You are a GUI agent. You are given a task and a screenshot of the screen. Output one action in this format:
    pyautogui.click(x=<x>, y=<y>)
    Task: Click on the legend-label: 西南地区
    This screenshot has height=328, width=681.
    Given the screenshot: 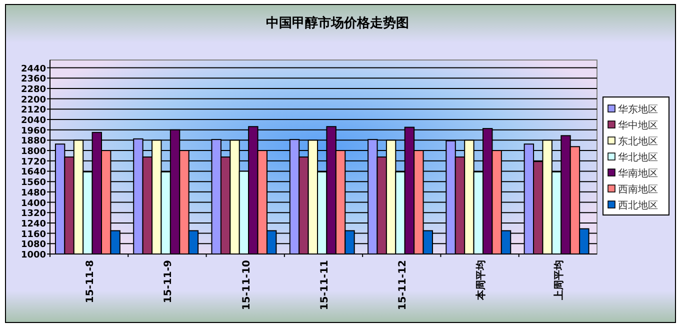 What is the action you would take?
    pyautogui.click(x=638, y=190)
    